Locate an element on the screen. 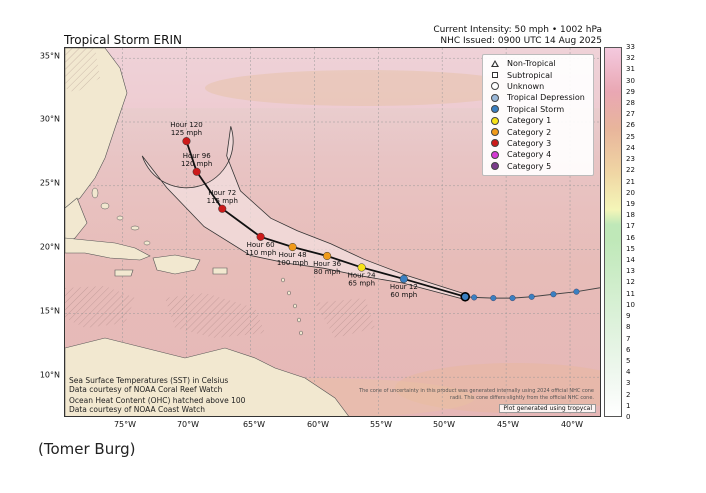 This screenshot has width=706, height=493. colorbar-tick-label: 11 is located at coordinates (630, 293).